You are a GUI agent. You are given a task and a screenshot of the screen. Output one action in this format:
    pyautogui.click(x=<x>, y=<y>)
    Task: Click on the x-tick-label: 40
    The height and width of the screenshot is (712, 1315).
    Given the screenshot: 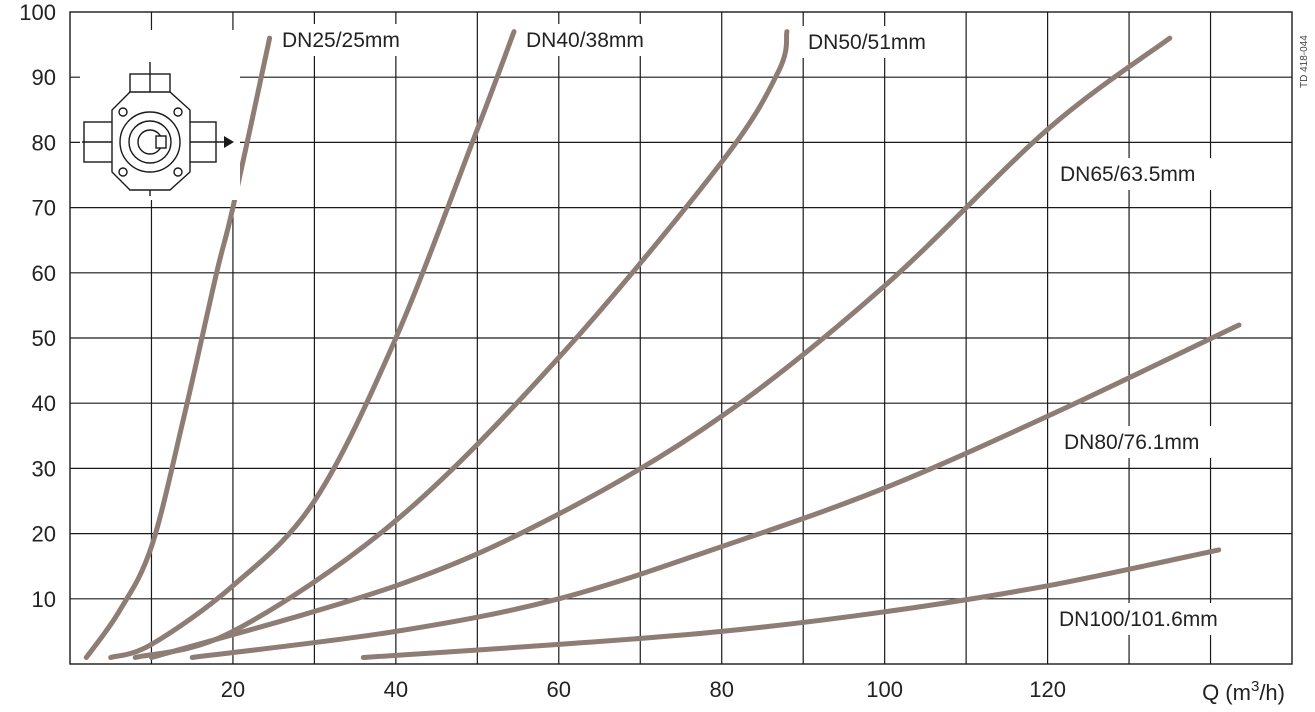 What is the action you would take?
    pyautogui.click(x=396, y=689)
    